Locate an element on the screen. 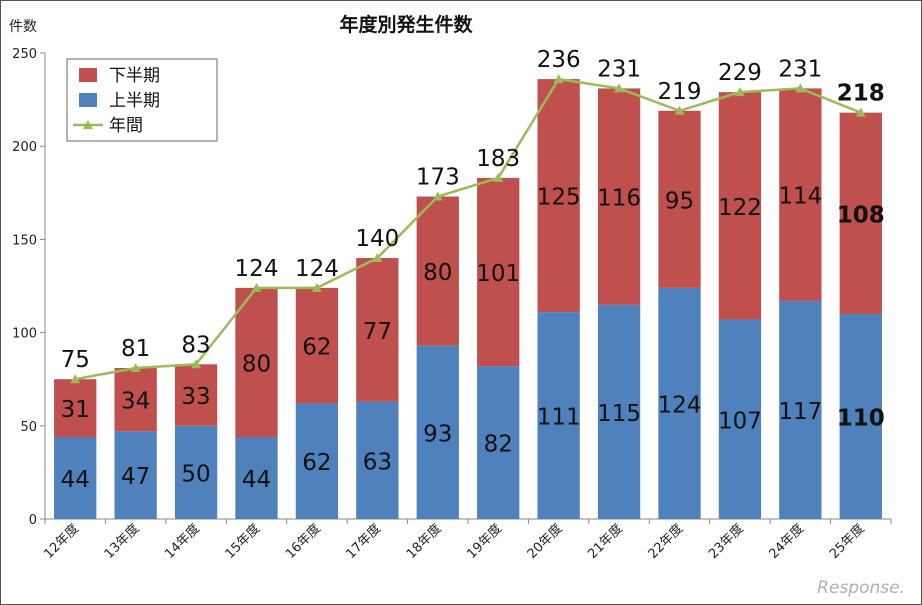 The image size is (922, 605). x-tick-label: 13年度 is located at coordinates (121, 541).